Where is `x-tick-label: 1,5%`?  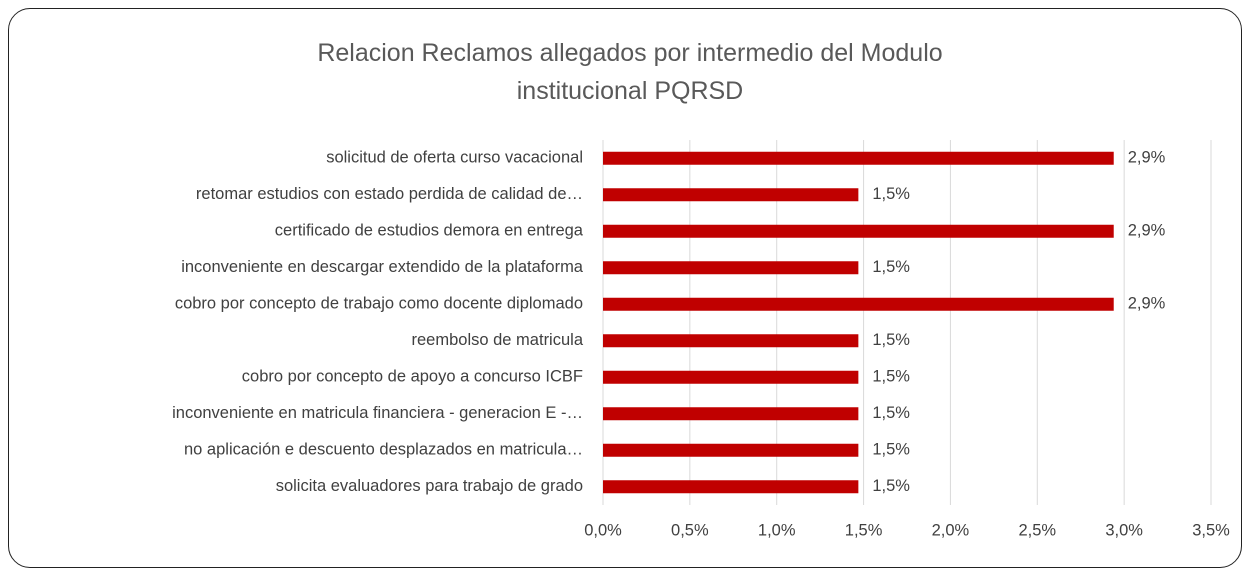
x-tick-label: 1,5% is located at coordinates (864, 530).